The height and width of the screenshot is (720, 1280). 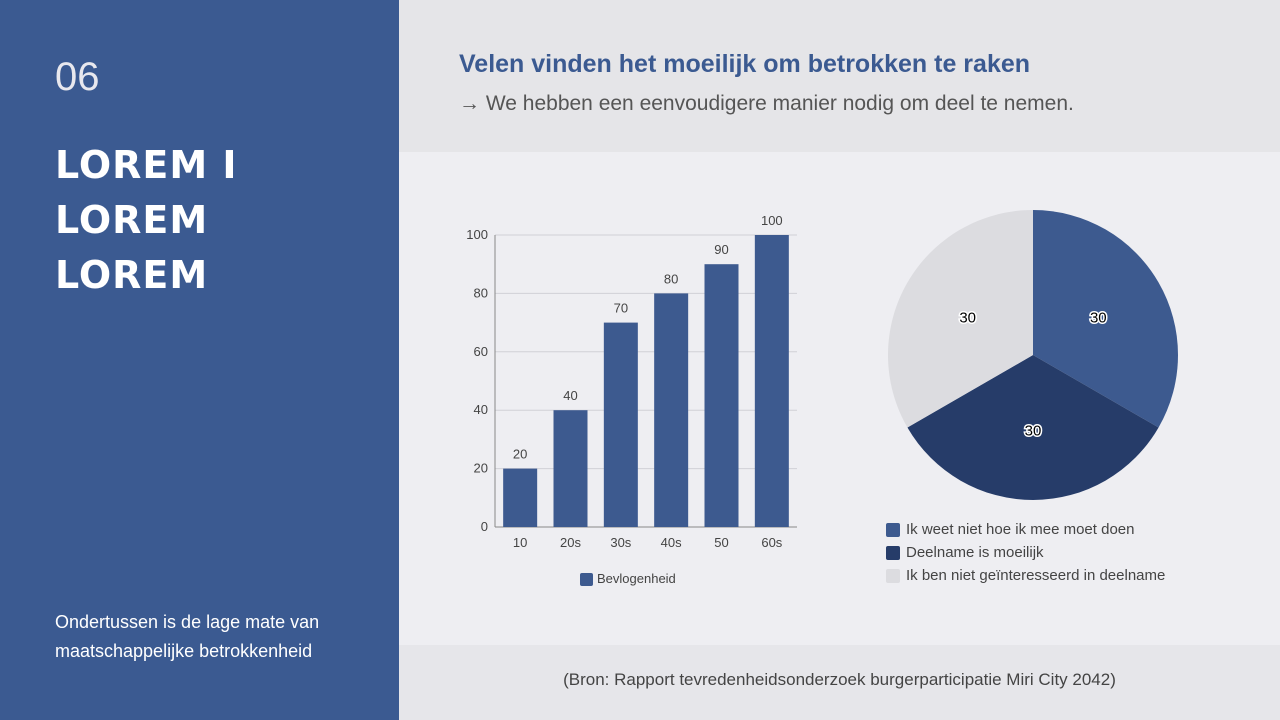 What do you see at coordinates (975, 552) in the screenshot?
I see `legend-label: Deelname is moeilijk` at bounding box center [975, 552].